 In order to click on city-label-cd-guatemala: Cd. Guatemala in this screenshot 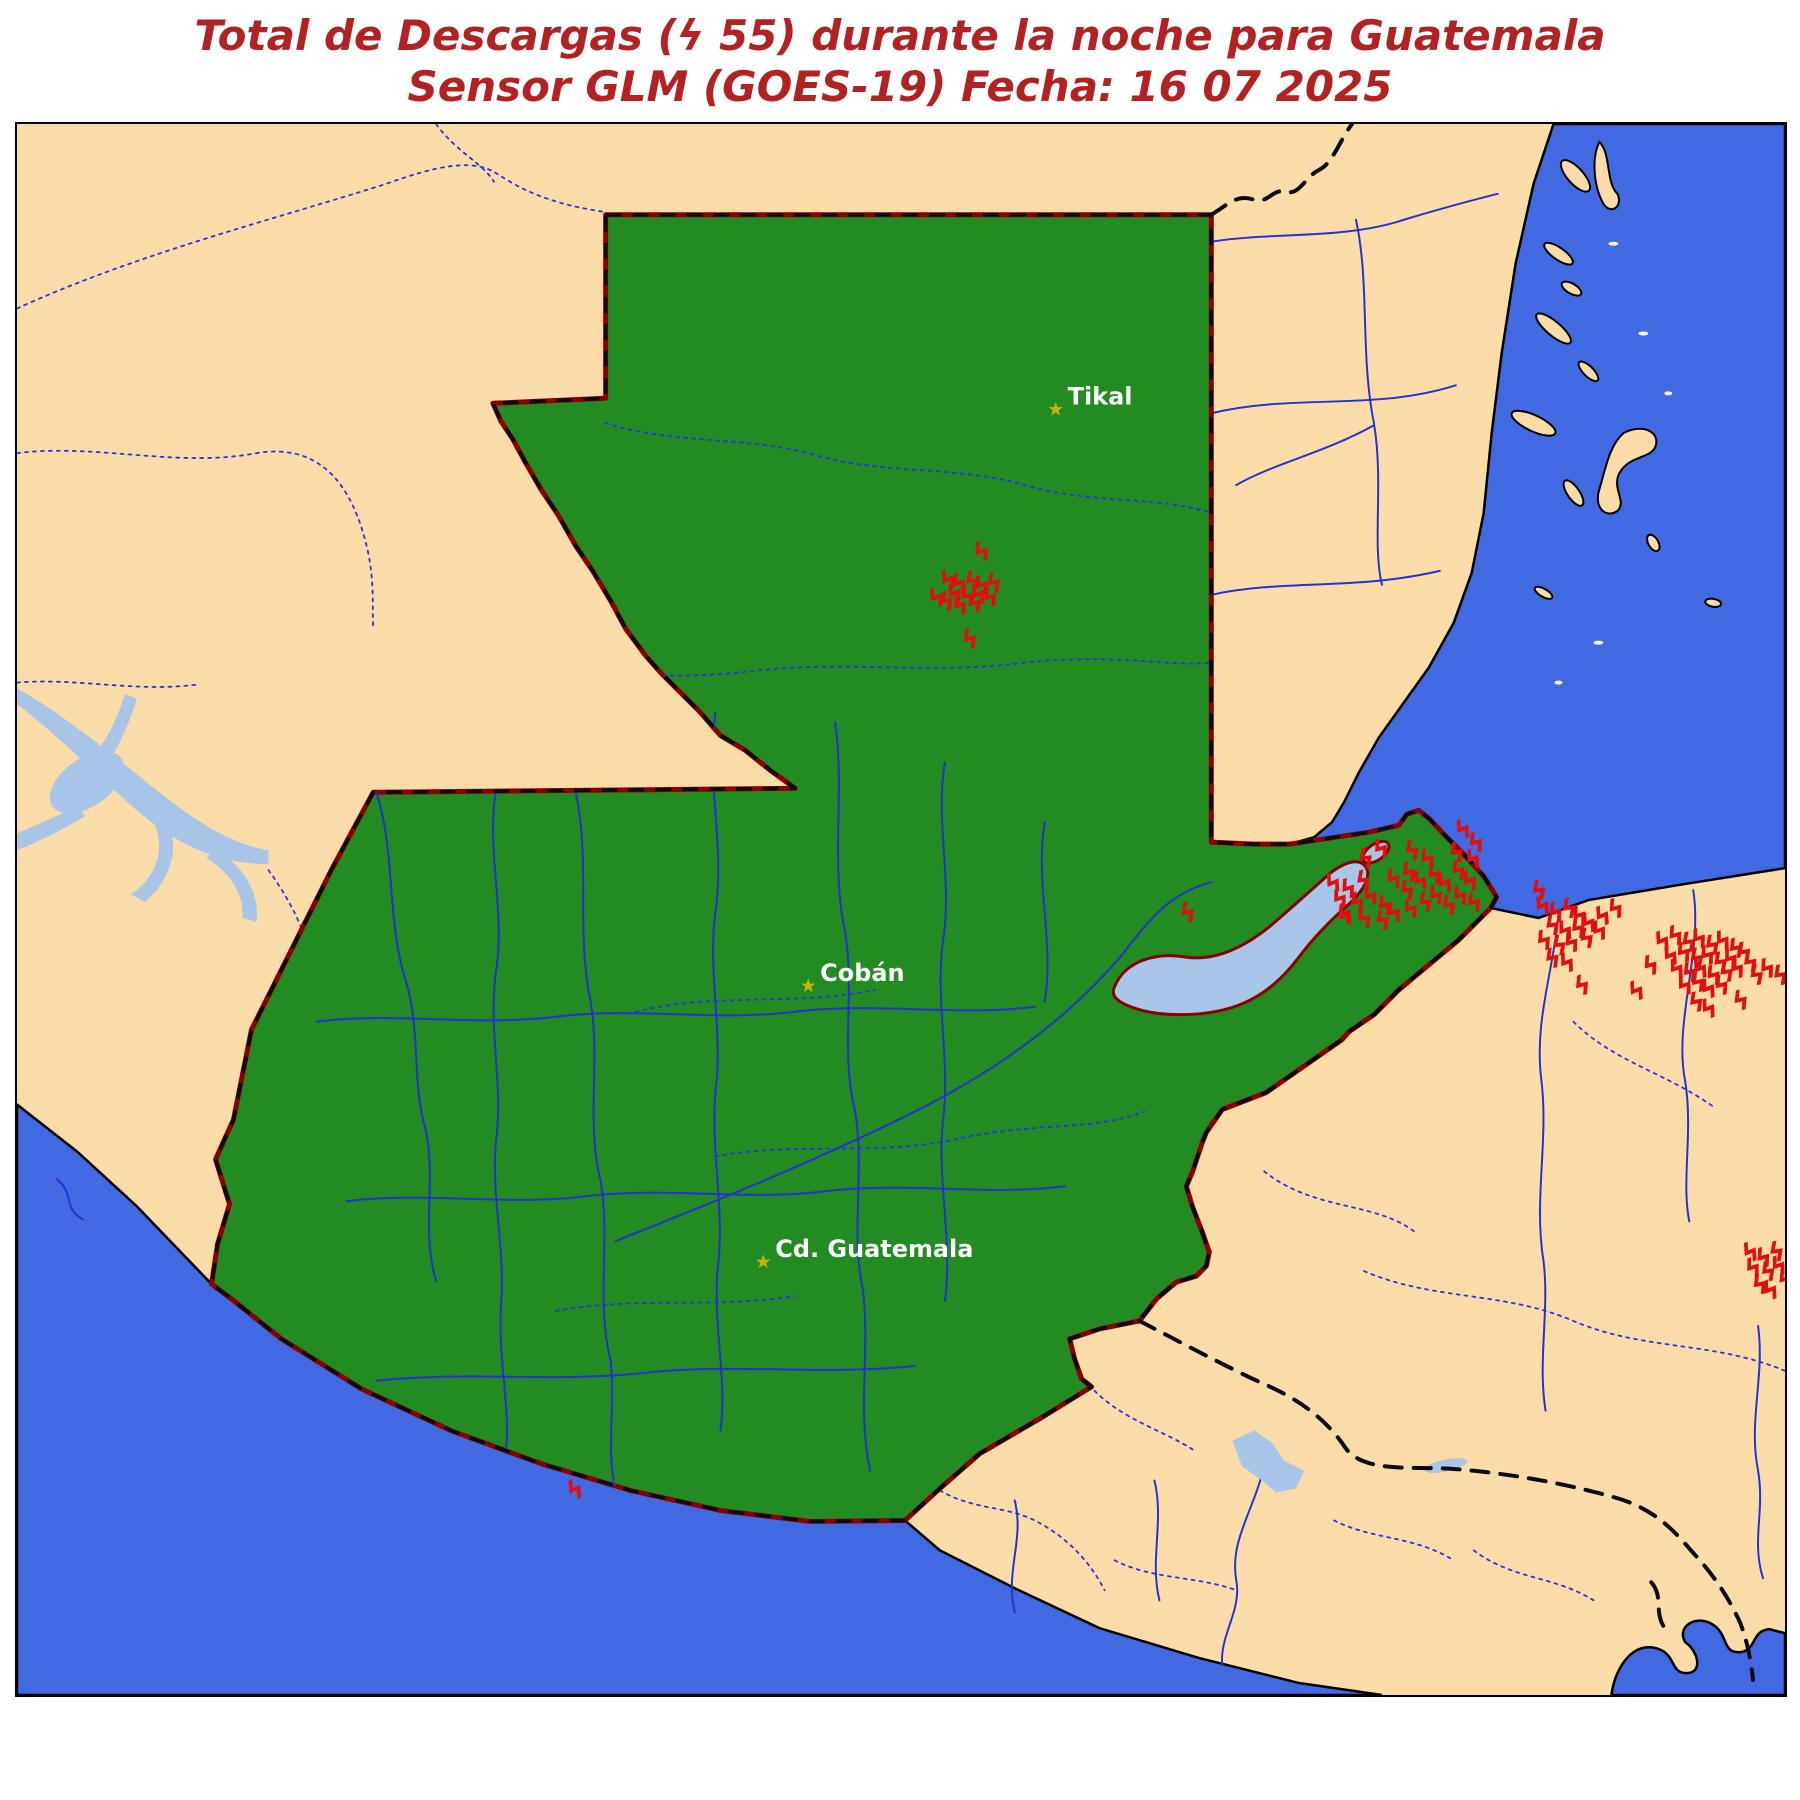, I will do `click(874, 1249)`.